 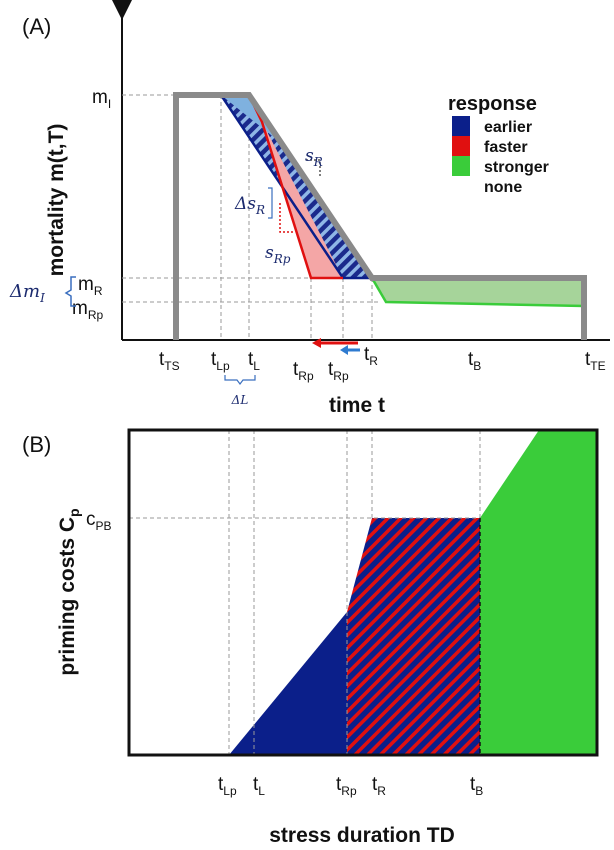 What do you see at coordinates (220, 361) in the screenshot?
I see `tLp-label: tLp` at bounding box center [220, 361].